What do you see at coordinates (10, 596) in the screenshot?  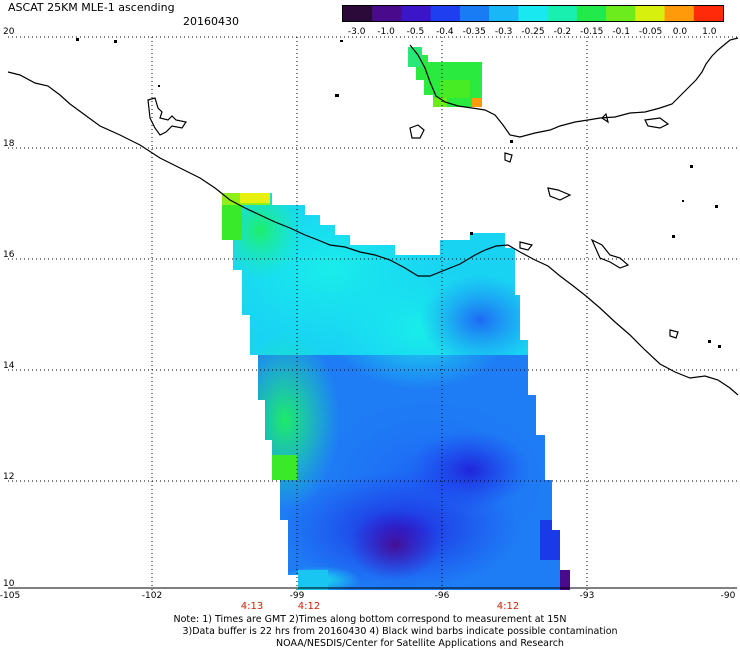 I see `lon-label-105: -105` at bounding box center [10, 596].